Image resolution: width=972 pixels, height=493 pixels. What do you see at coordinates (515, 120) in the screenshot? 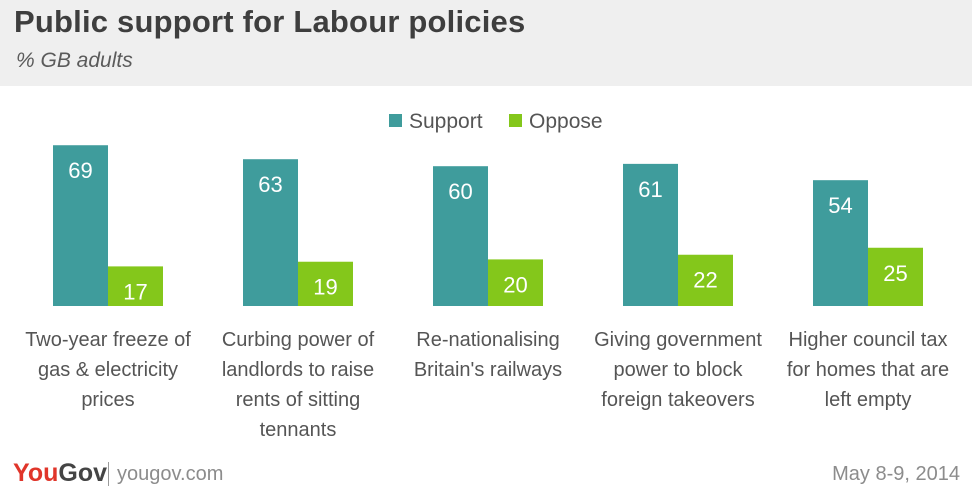
I see `legend-swatch-oppose` at bounding box center [515, 120].